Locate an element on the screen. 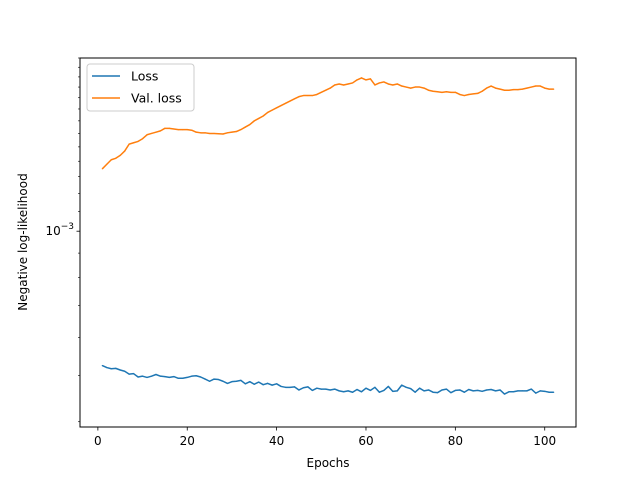 The width and height of the screenshot is (640, 480). x-tick-label: 100 is located at coordinates (544, 441).